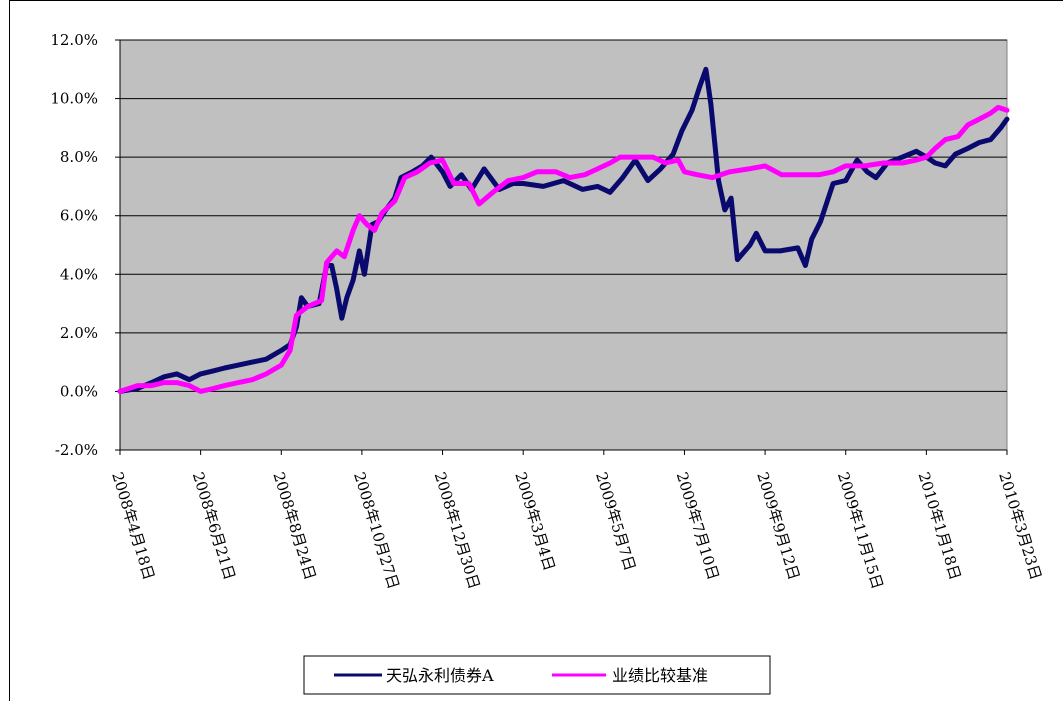  I want to click on y-tick-label: 12.0%, so click(74, 40).